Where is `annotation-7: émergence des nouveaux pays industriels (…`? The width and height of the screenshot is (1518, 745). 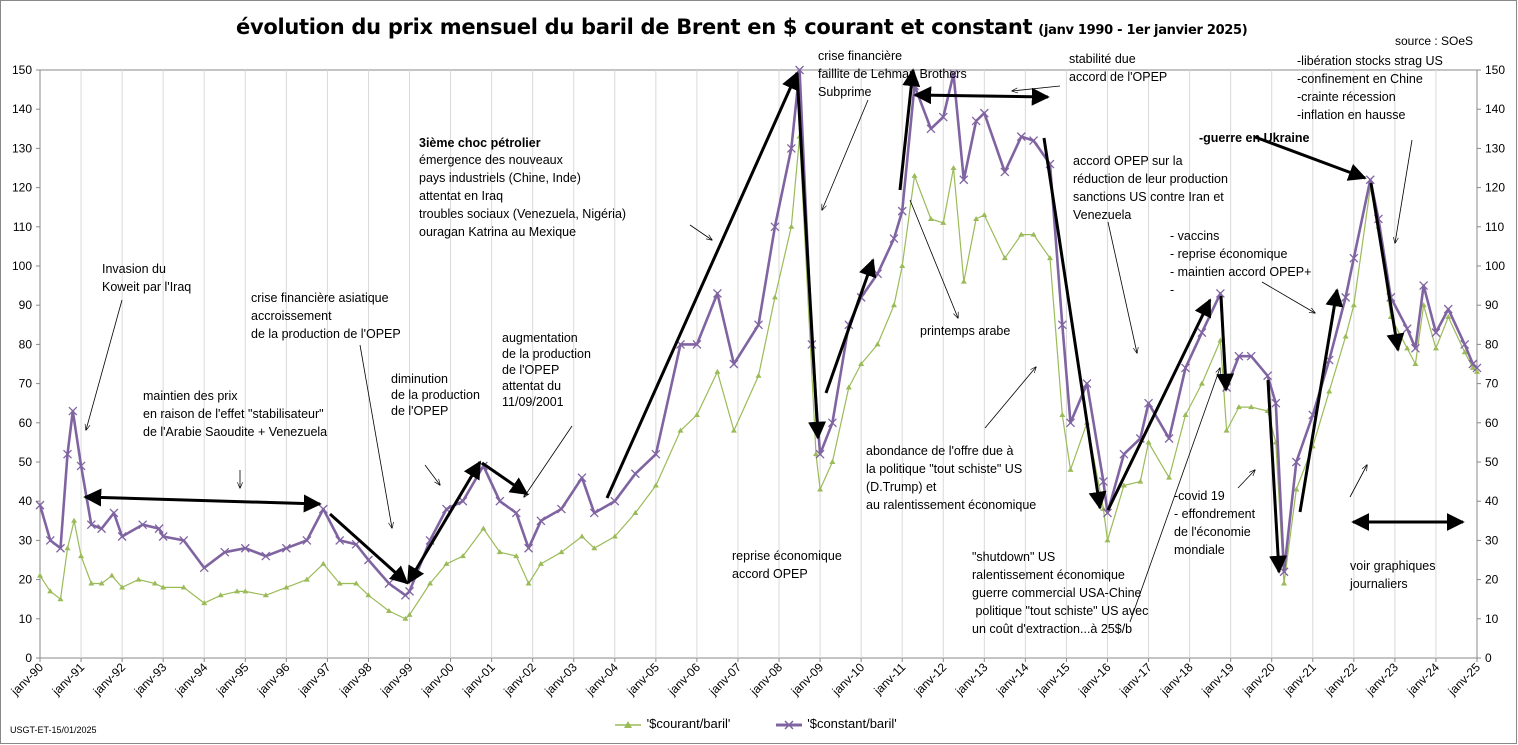
annotation-7: émergence des nouveaux pays industriels (… is located at coordinates (522, 196).